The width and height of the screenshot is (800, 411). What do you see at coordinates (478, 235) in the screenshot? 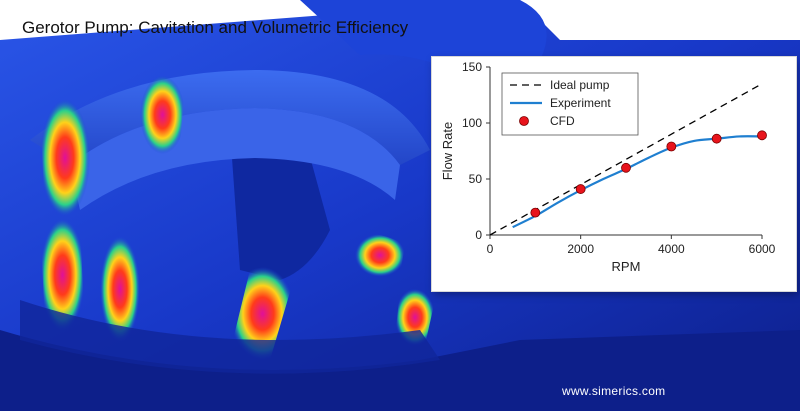
I see `y-tick-label: 0` at bounding box center [478, 235].